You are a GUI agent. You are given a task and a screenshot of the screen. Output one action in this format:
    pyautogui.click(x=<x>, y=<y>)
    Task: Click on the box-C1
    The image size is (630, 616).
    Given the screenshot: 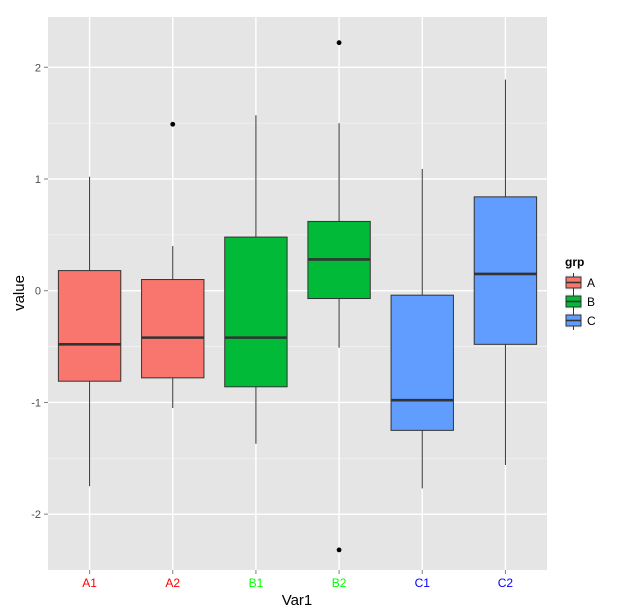 What is the action you would take?
    pyautogui.click(x=422, y=328)
    